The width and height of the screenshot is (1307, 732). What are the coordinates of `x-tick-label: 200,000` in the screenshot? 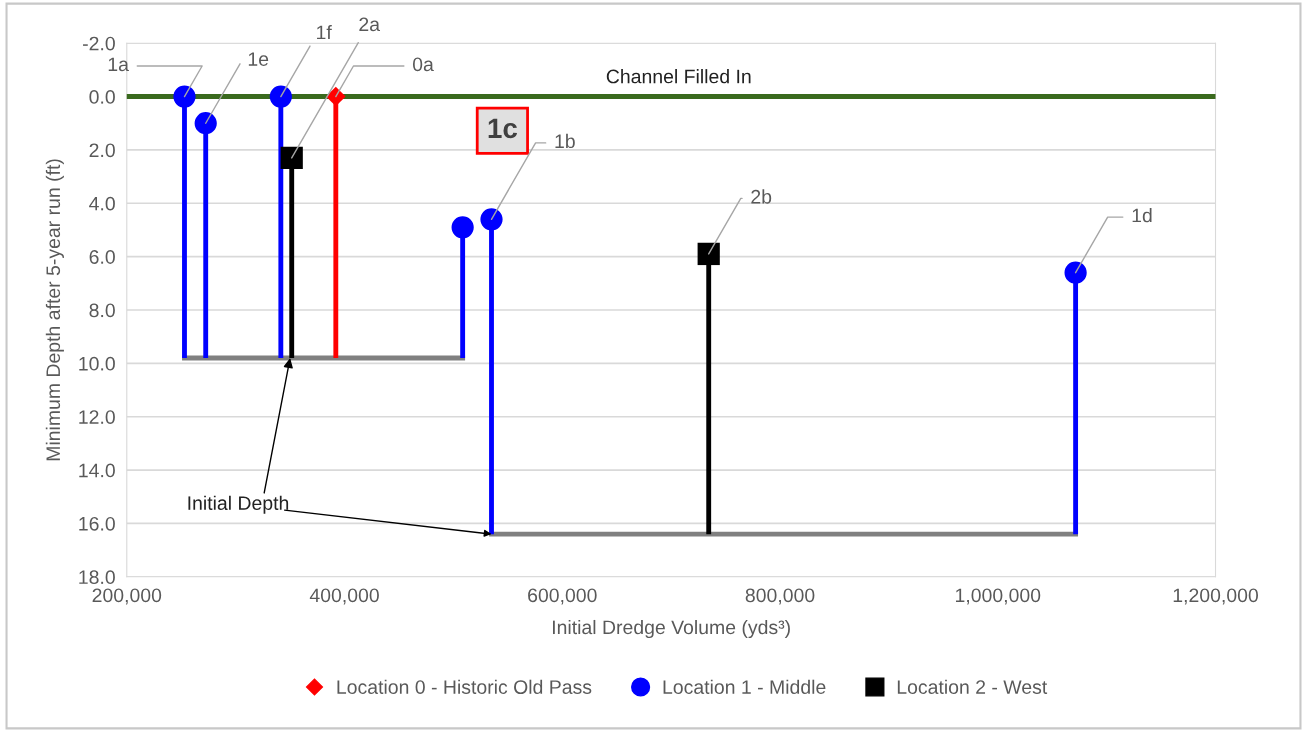 It's located at (127, 596).